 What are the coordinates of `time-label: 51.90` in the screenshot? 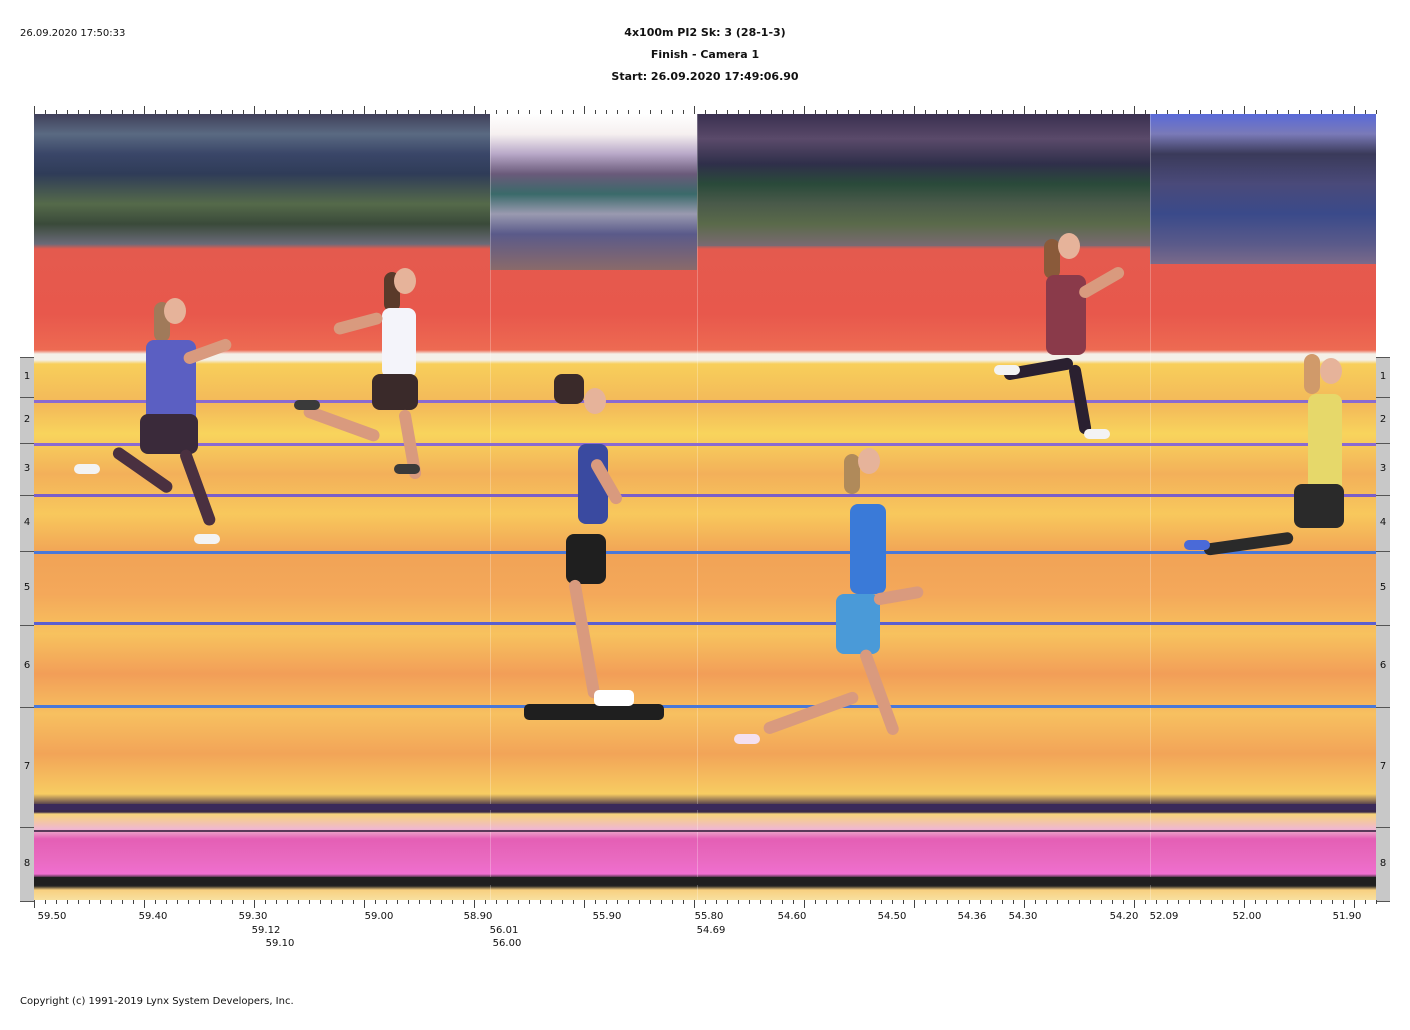 It's located at (1347, 916).